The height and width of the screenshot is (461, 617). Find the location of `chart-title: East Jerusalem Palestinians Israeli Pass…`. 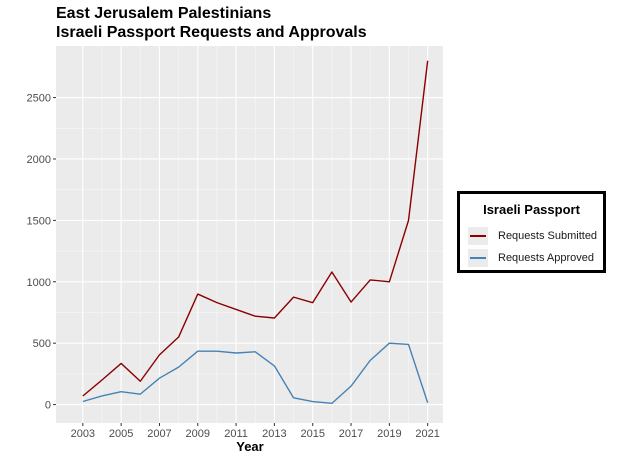

chart-title: East Jerusalem Palestinians Israeli Pass… is located at coordinates (211, 23).